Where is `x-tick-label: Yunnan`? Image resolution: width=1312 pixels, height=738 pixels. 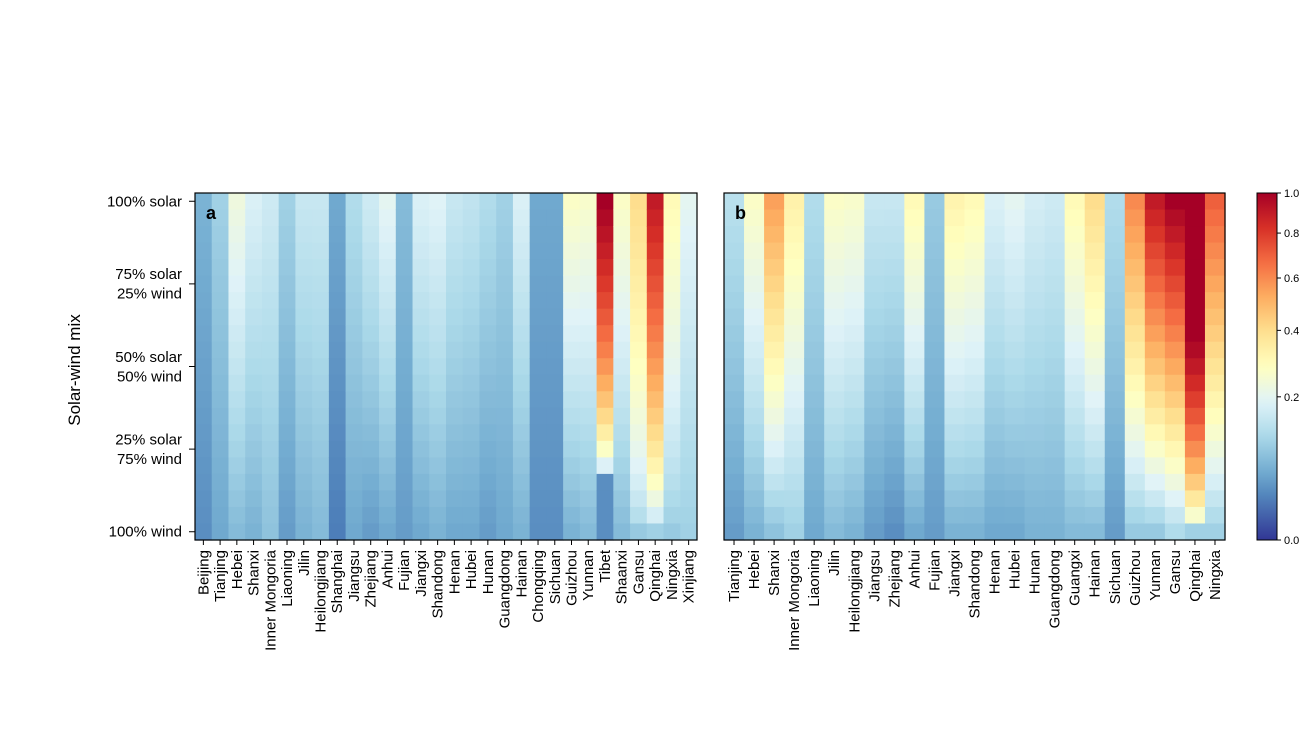 x-tick-label: Yunnan is located at coordinates (1155, 575).